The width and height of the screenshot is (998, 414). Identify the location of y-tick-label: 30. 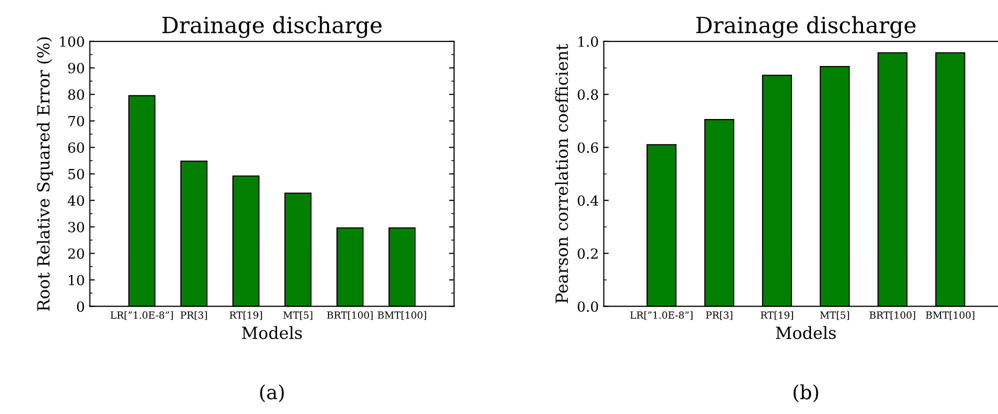
(76, 227).